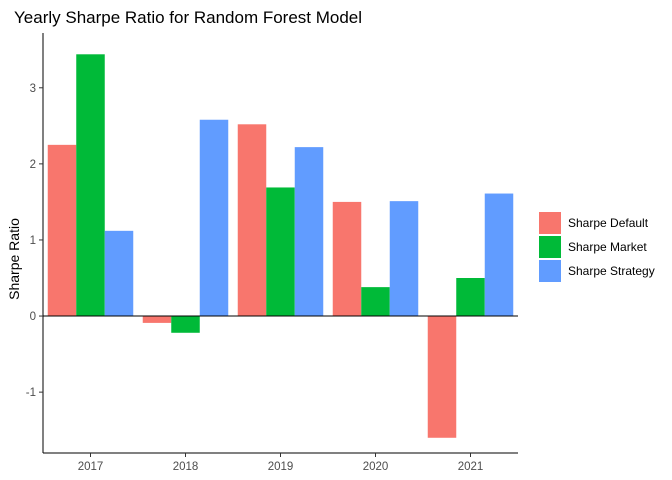 The width and height of the screenshot is (672, 480). What do you see at coordinates (62, 230) in the screenshot?
I see `bar-sharpe-default-2017` at bounding box center [62, 230].